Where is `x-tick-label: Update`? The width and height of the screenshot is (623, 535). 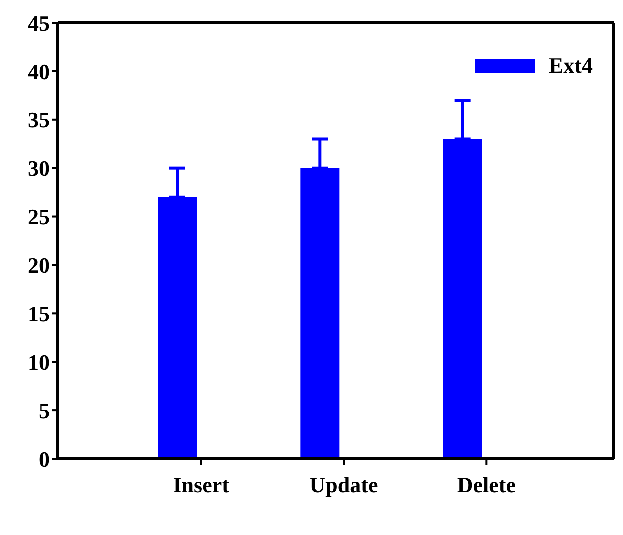 x-tick-label: Update is located at coordinates (344, 485).